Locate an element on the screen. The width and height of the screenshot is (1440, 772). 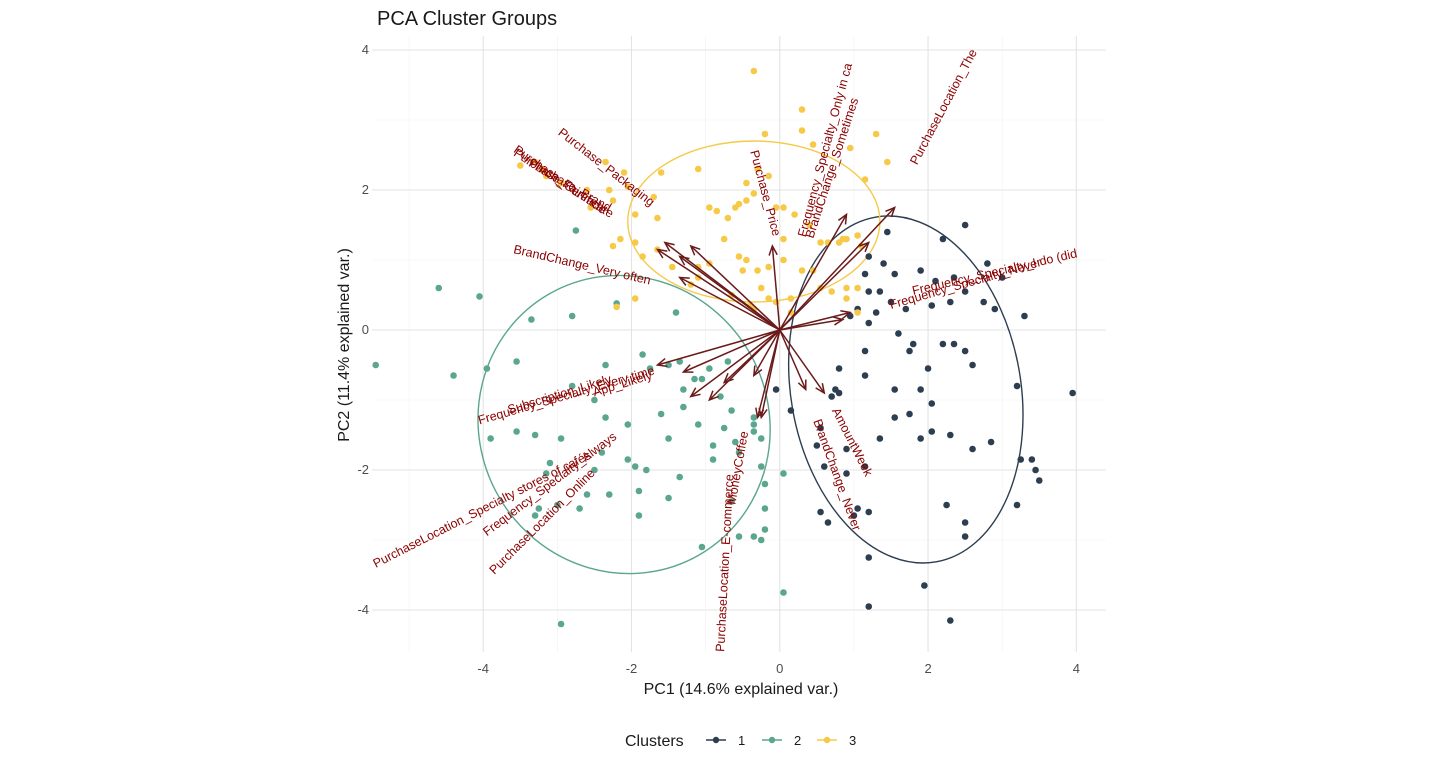
y-tick-label: -2 is located at coordinates (363, 469).